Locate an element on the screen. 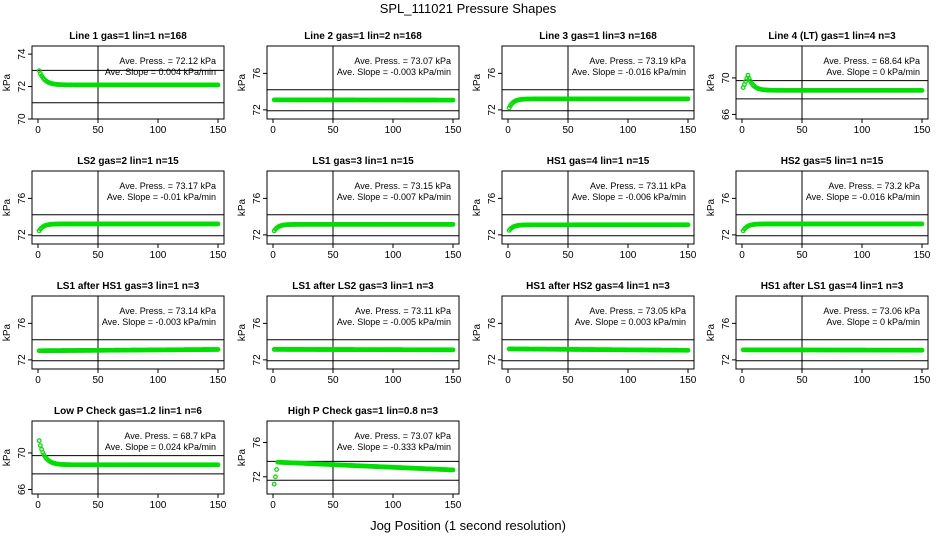 Image resolution: width=936 pixels, height=540 pixels. annotation-ave-slope: Ave. Slope = -0.006 kPa/min is located at coordinates (629, 197).